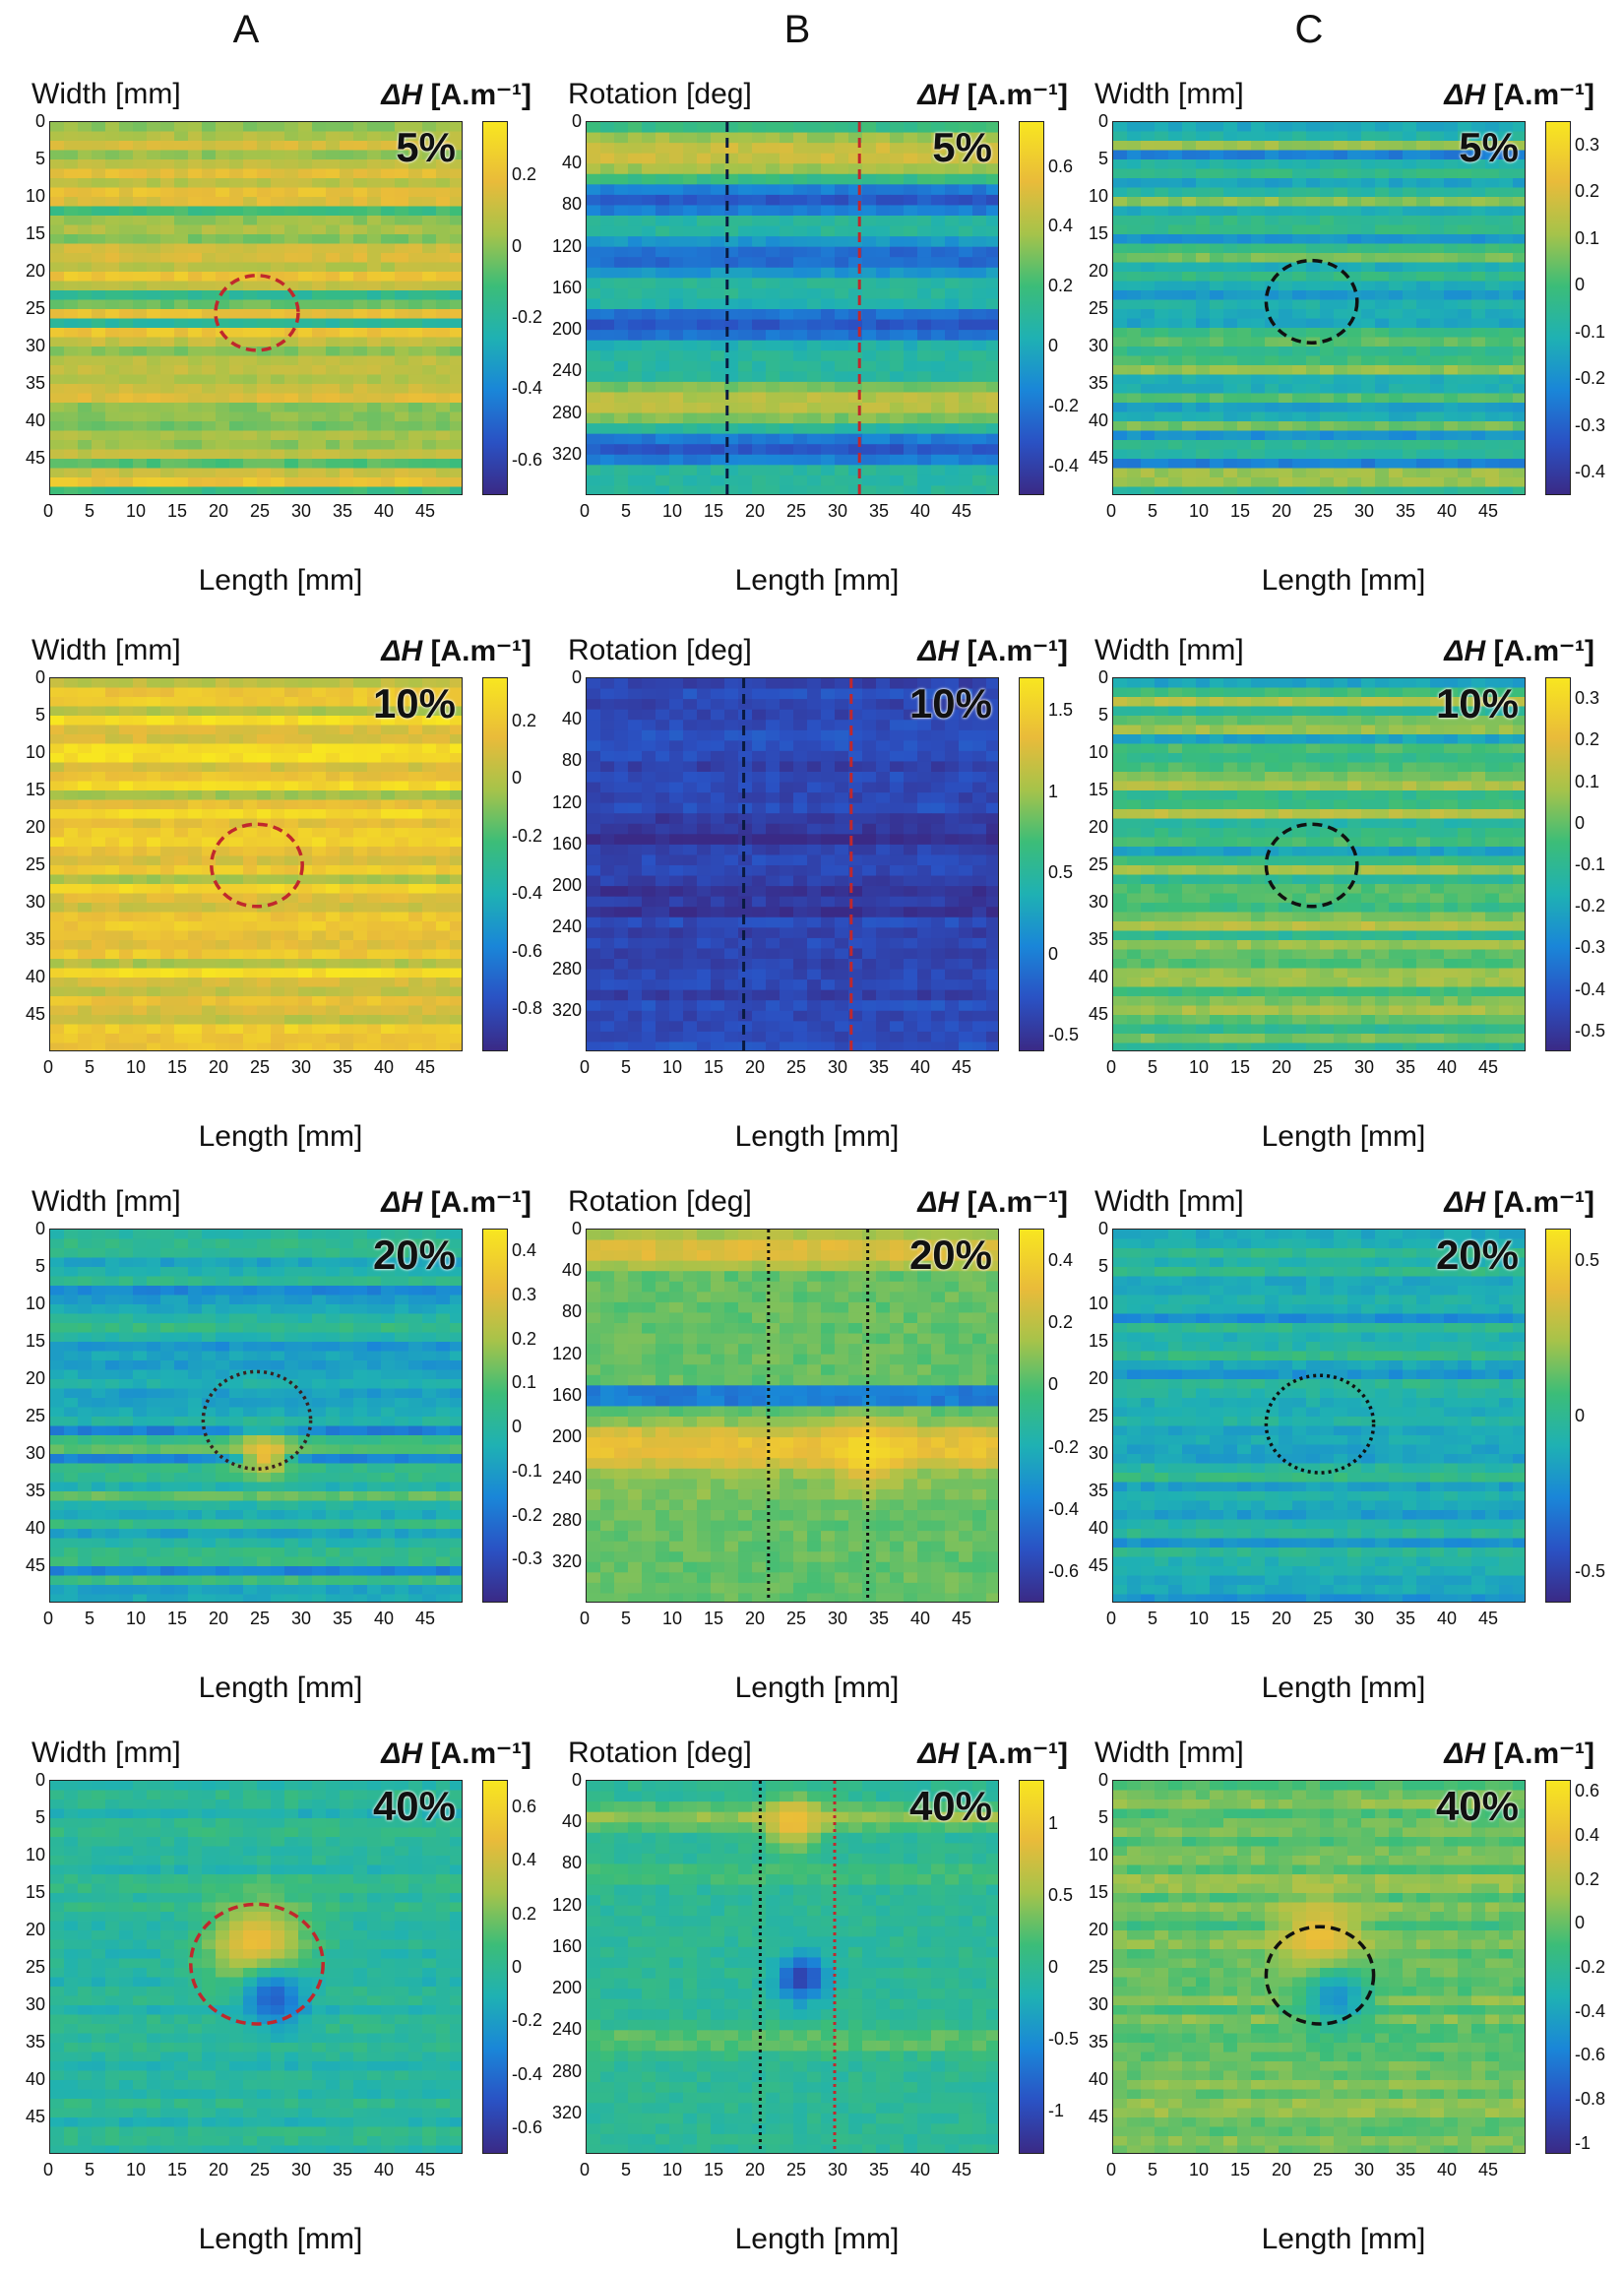 Image resolution: width=1624 pixels, height=2274 pixels. What do you see at coordinates (256, 864) in the screenshot?
I see `heatmap-svg` at bounding box center [256, 864].